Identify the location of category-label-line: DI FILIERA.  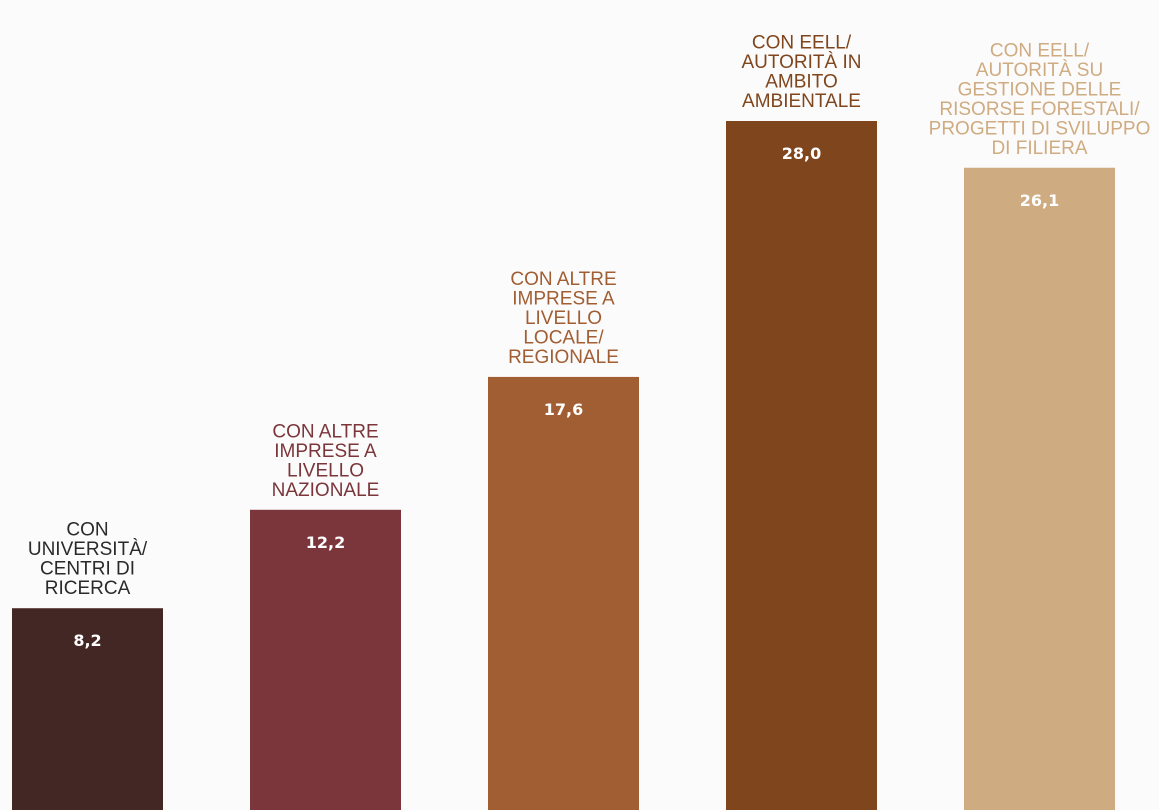
(1039, 148).